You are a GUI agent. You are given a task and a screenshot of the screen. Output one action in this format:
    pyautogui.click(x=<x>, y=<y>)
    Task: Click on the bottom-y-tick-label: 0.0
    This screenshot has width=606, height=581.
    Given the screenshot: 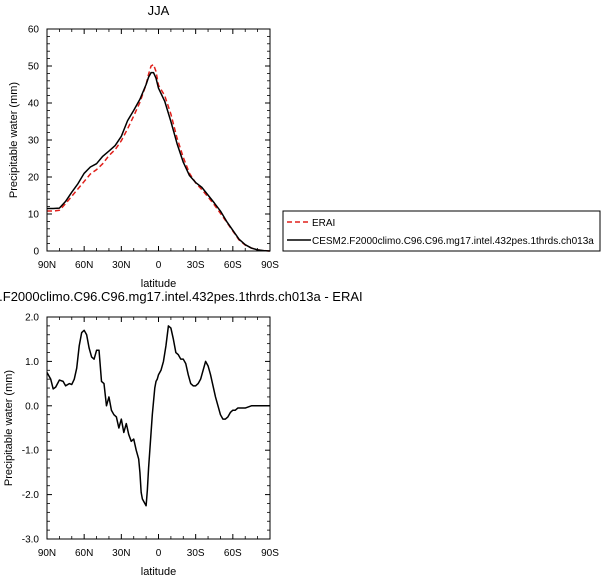 What is the action you would take?
    pyautogui.click(x=32, y=406)
    